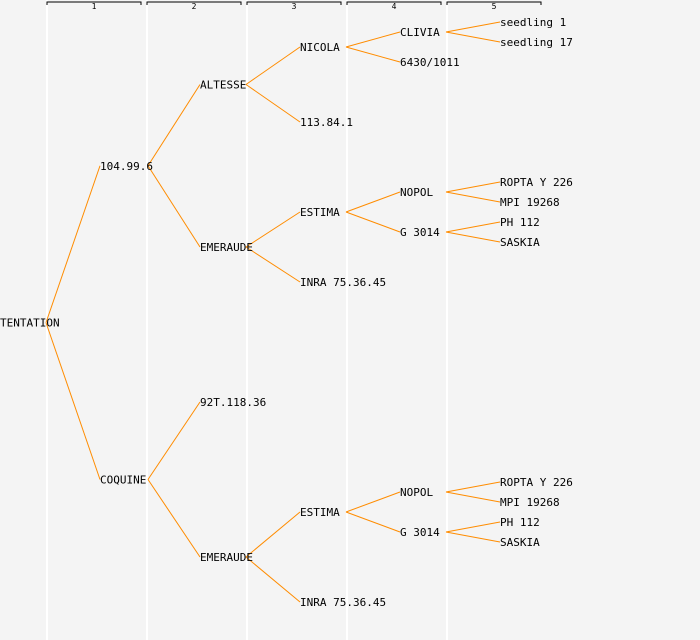 This screenshot has height=640, width=700. What do you see at coordinates (420, 32) in the screenshot?
I see `pedigree-node-label: CLIVIA` at bounding box center [420, 32].